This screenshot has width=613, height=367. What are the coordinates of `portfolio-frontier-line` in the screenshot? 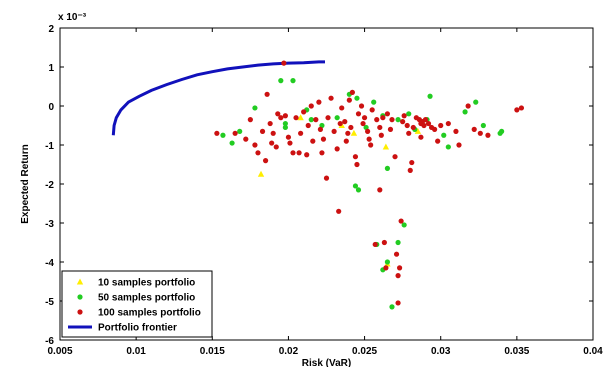 It's located at (218, 98).